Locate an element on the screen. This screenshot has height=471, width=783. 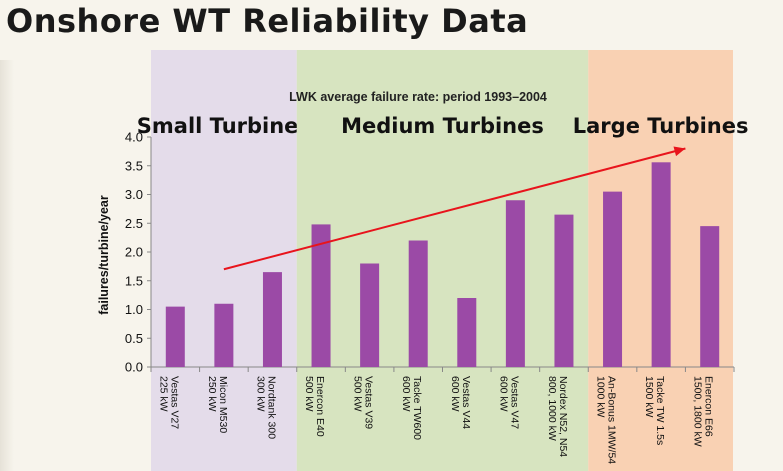
y-tick-label: 2.5 is located at coordinates (134, 223).